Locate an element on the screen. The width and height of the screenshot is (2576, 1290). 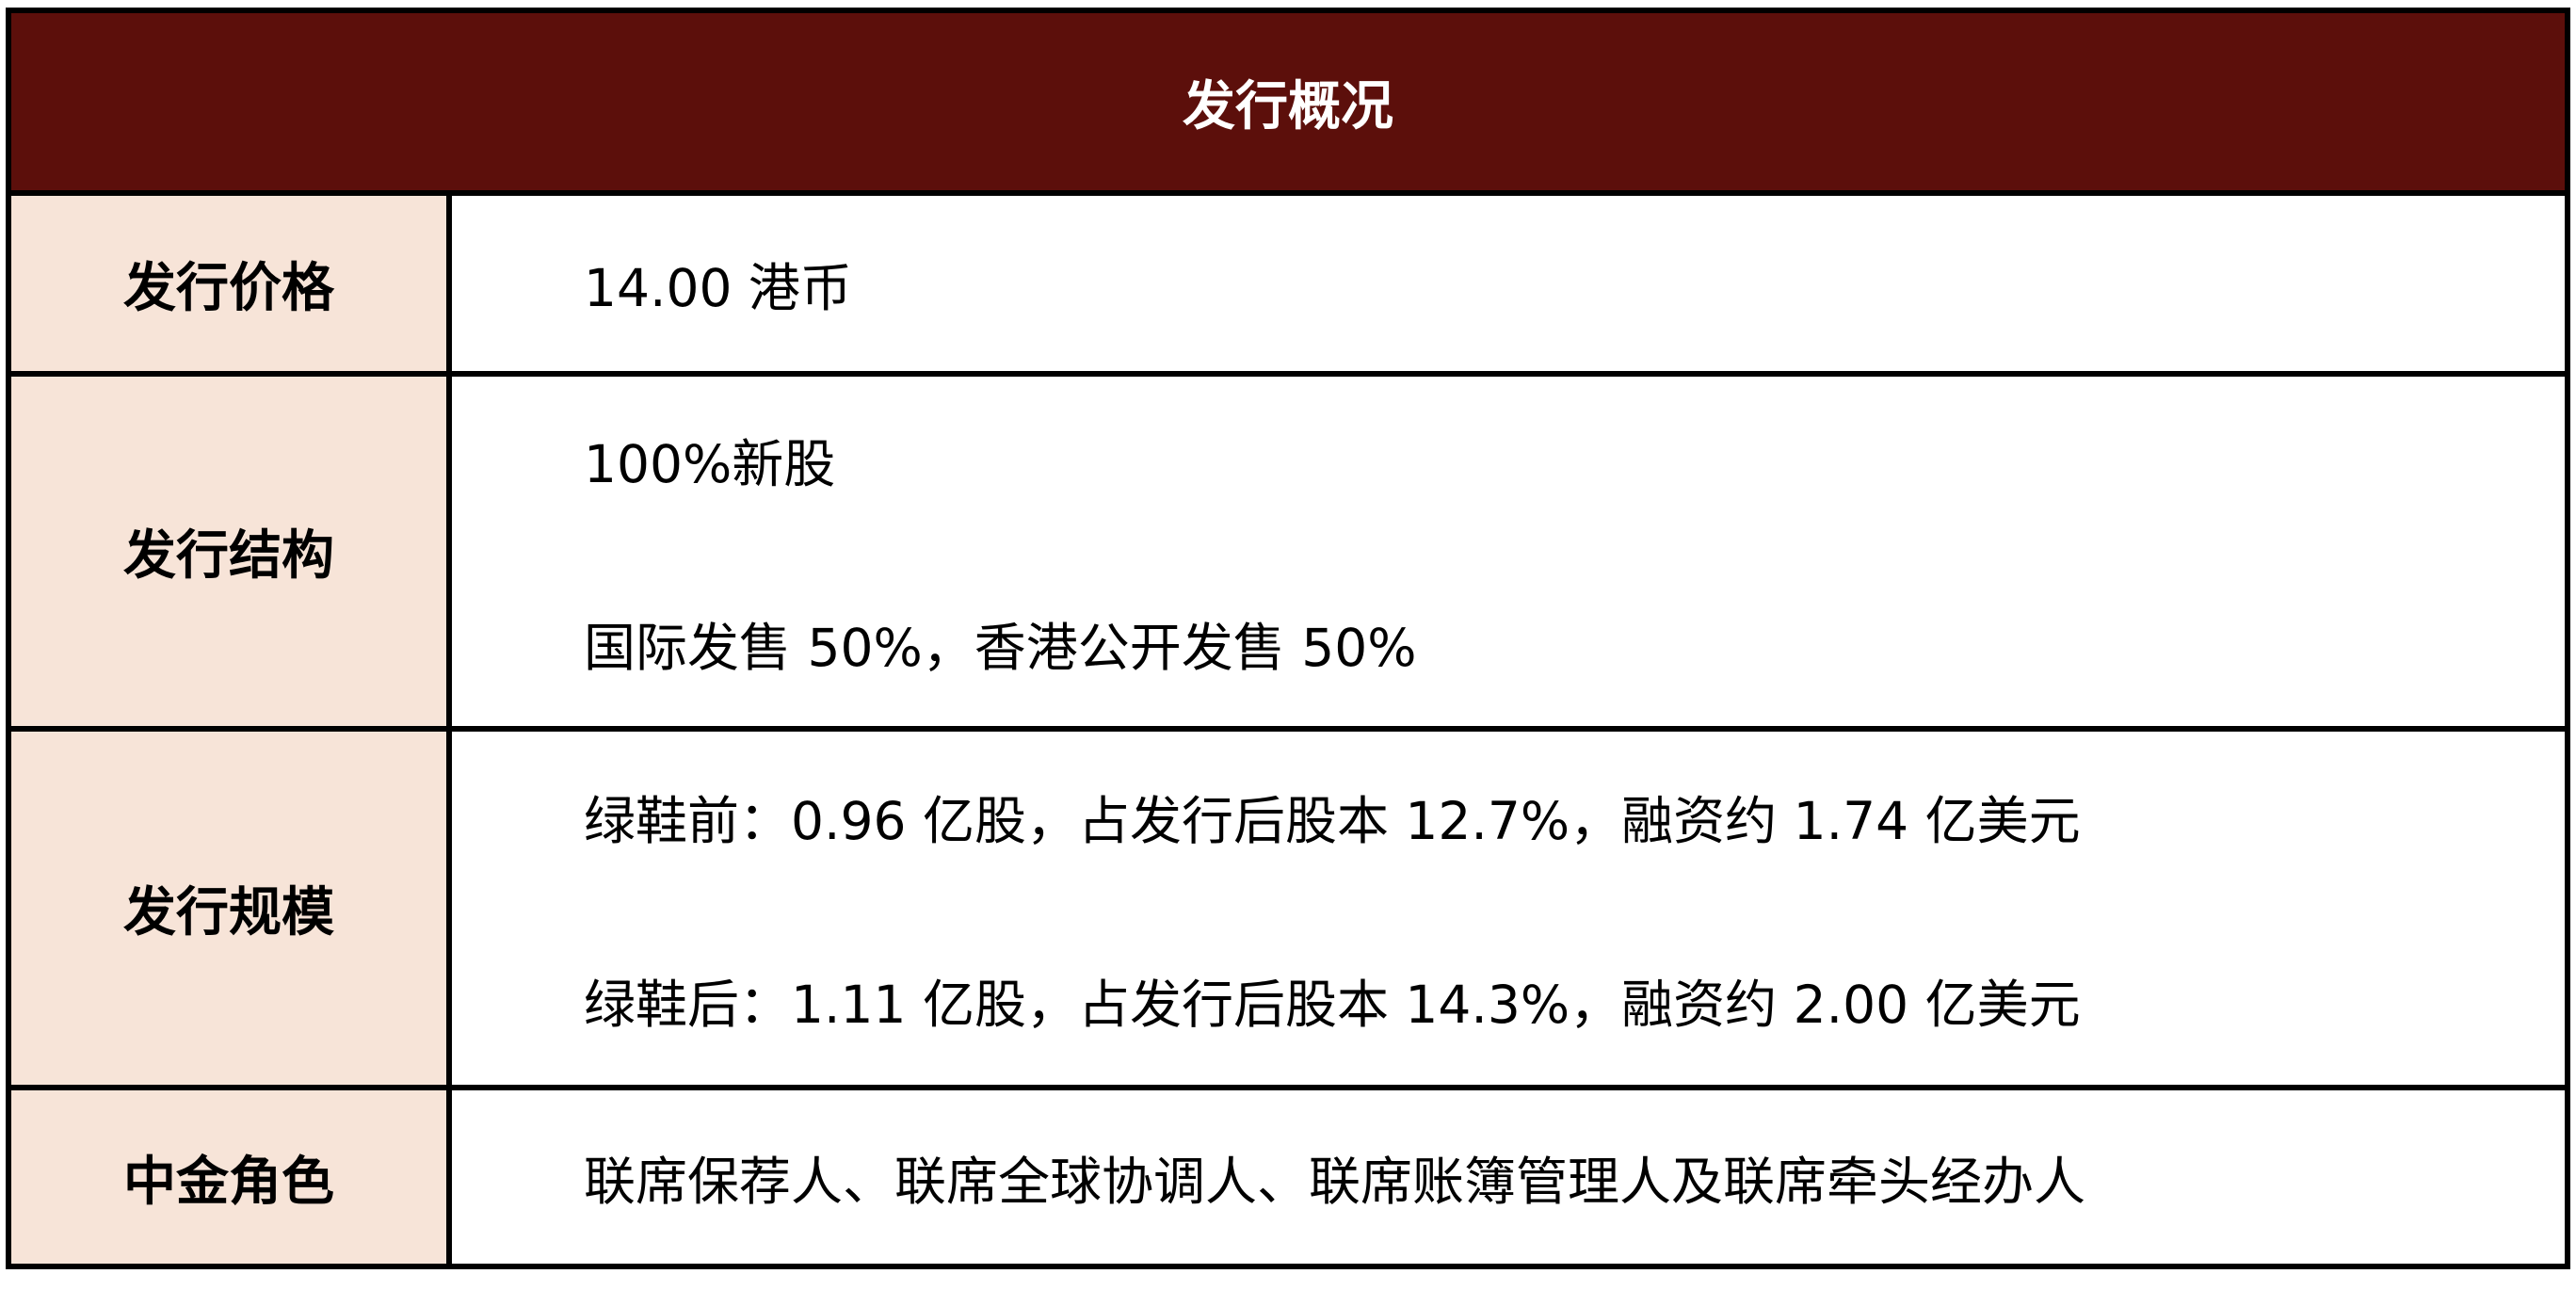
row-label: 发行价格 is located at coordinates (229, 283).